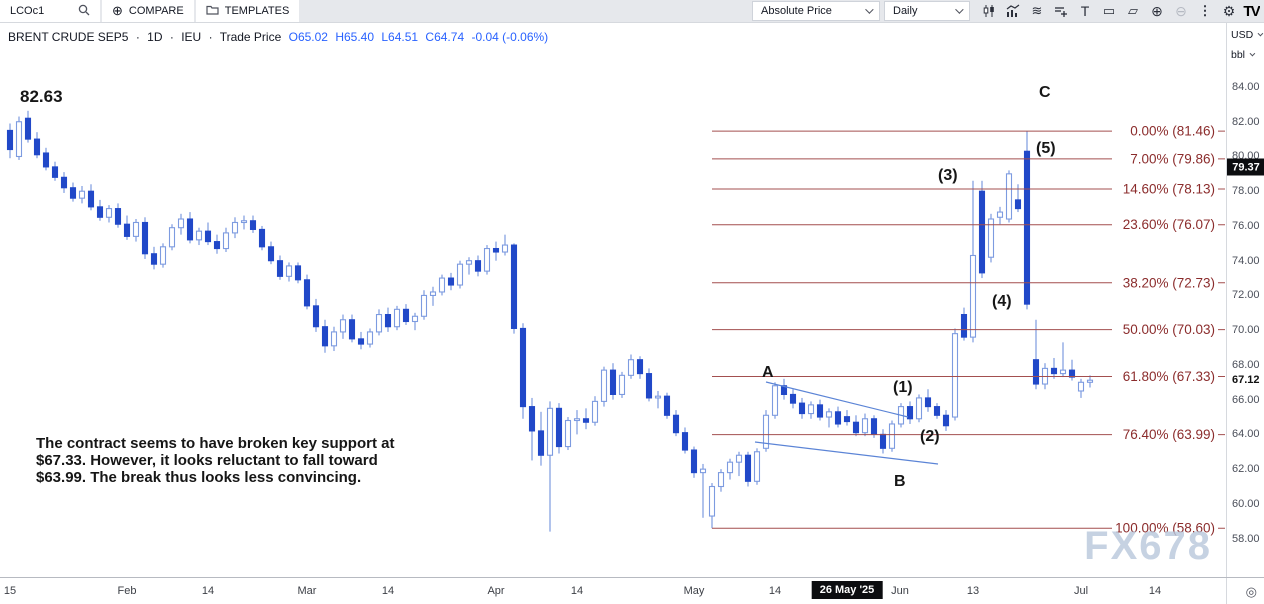 This screenshot has width=1264, height=604. Describe the element at coordinates (257, 11) in the screenshot. I see `templates-label: TEMPLATES` at that location.